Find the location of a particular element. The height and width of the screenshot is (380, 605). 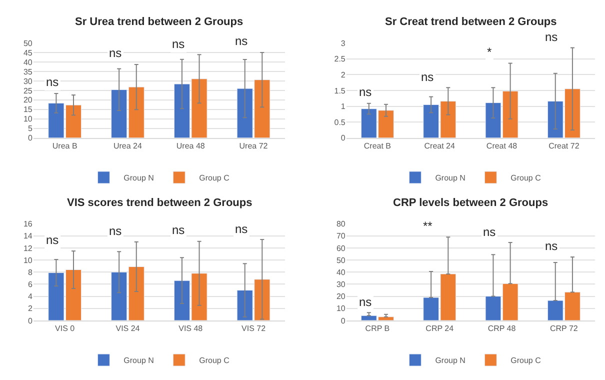

x-tick-label: VIS 48 is located at coordinates (191, 329).